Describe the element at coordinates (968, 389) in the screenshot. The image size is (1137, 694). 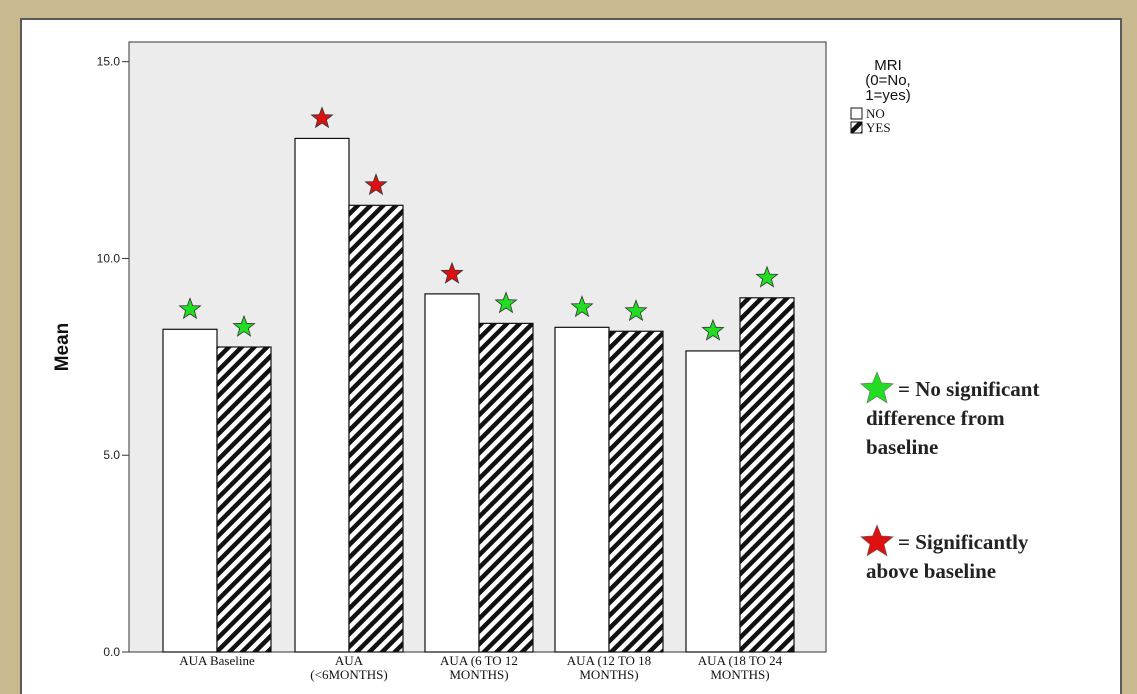
I see `green-star-annotation: = No significant` at that location.